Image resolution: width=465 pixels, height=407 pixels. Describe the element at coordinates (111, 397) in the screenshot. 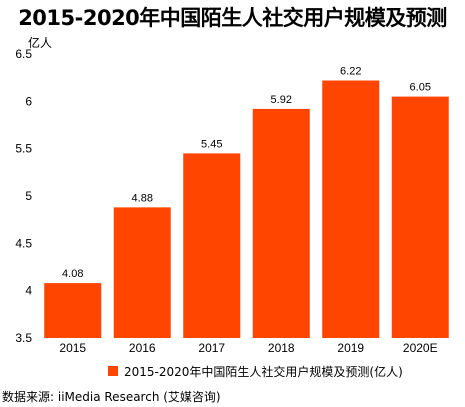

I see `source-note: 数据来源: iiMedia Research (艾媒咨询)` at that location.